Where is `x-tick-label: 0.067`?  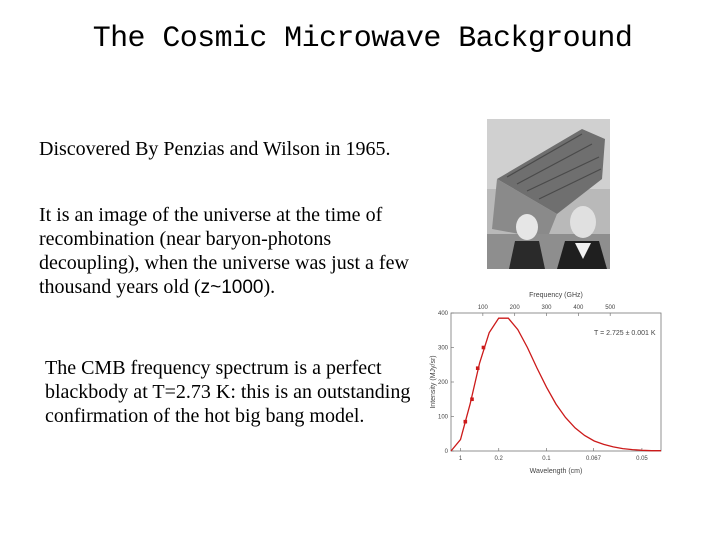 x-tick-label: 0.067 is located at coordinates (594, 459).